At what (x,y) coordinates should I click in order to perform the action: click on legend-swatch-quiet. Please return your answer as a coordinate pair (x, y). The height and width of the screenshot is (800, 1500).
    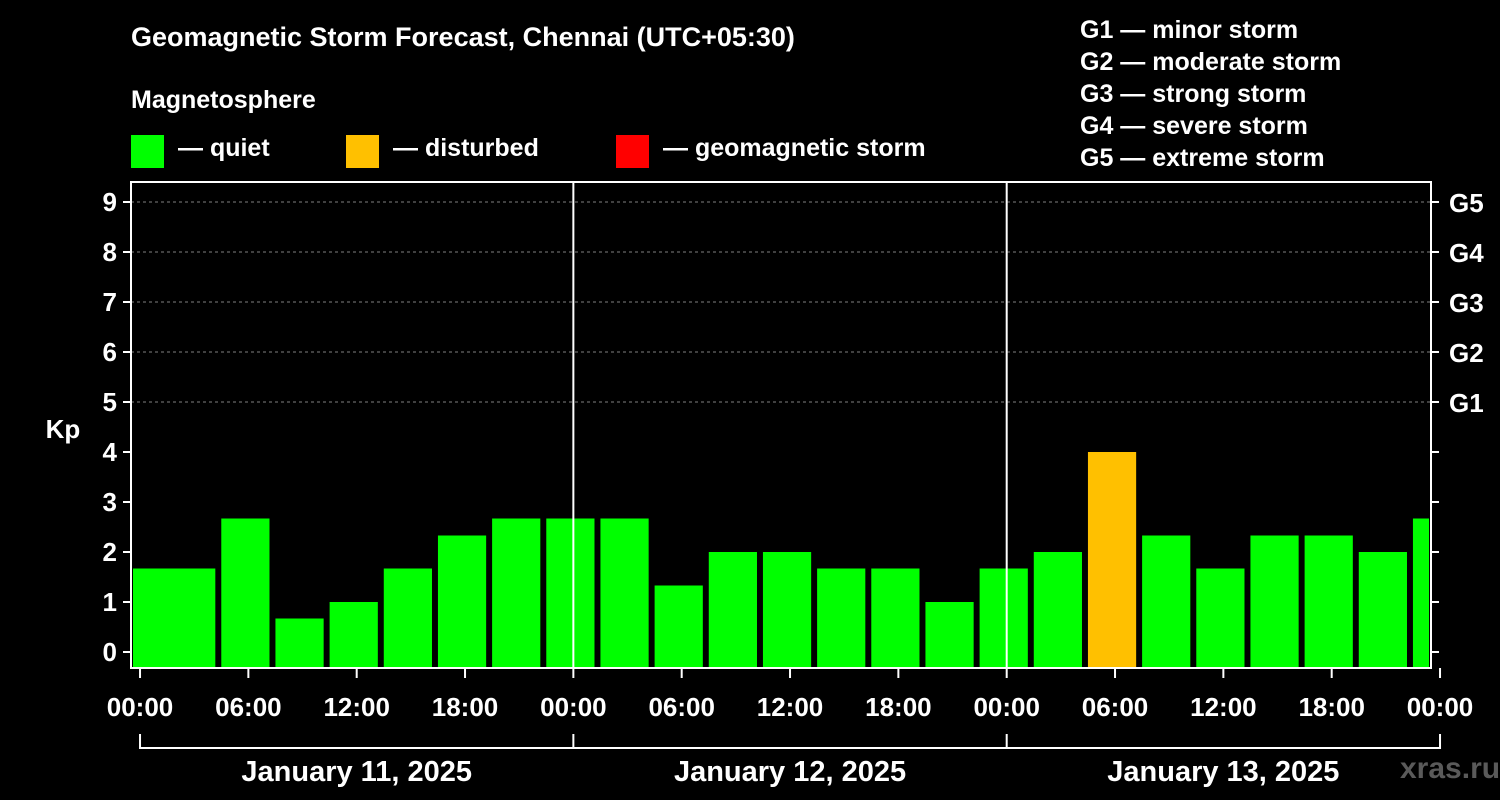
    Looking at the image, I should click on (147, 151).